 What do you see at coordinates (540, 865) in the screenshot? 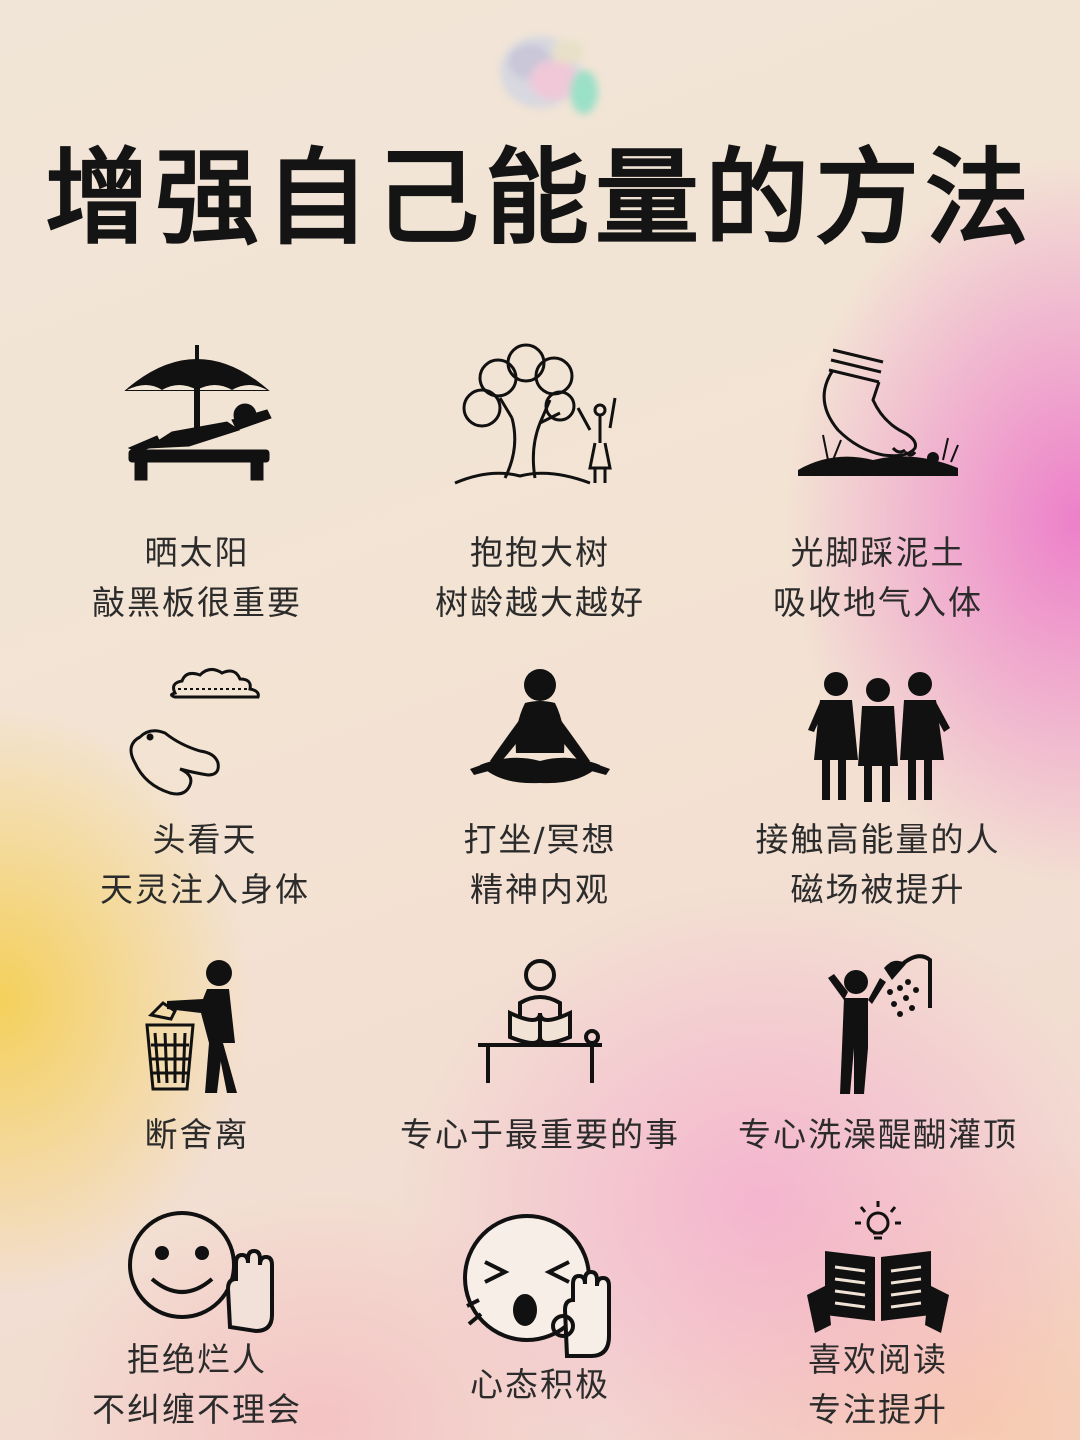
I see `caption: 打坐/冥想 精神内观` at bounding box center [540, 865].